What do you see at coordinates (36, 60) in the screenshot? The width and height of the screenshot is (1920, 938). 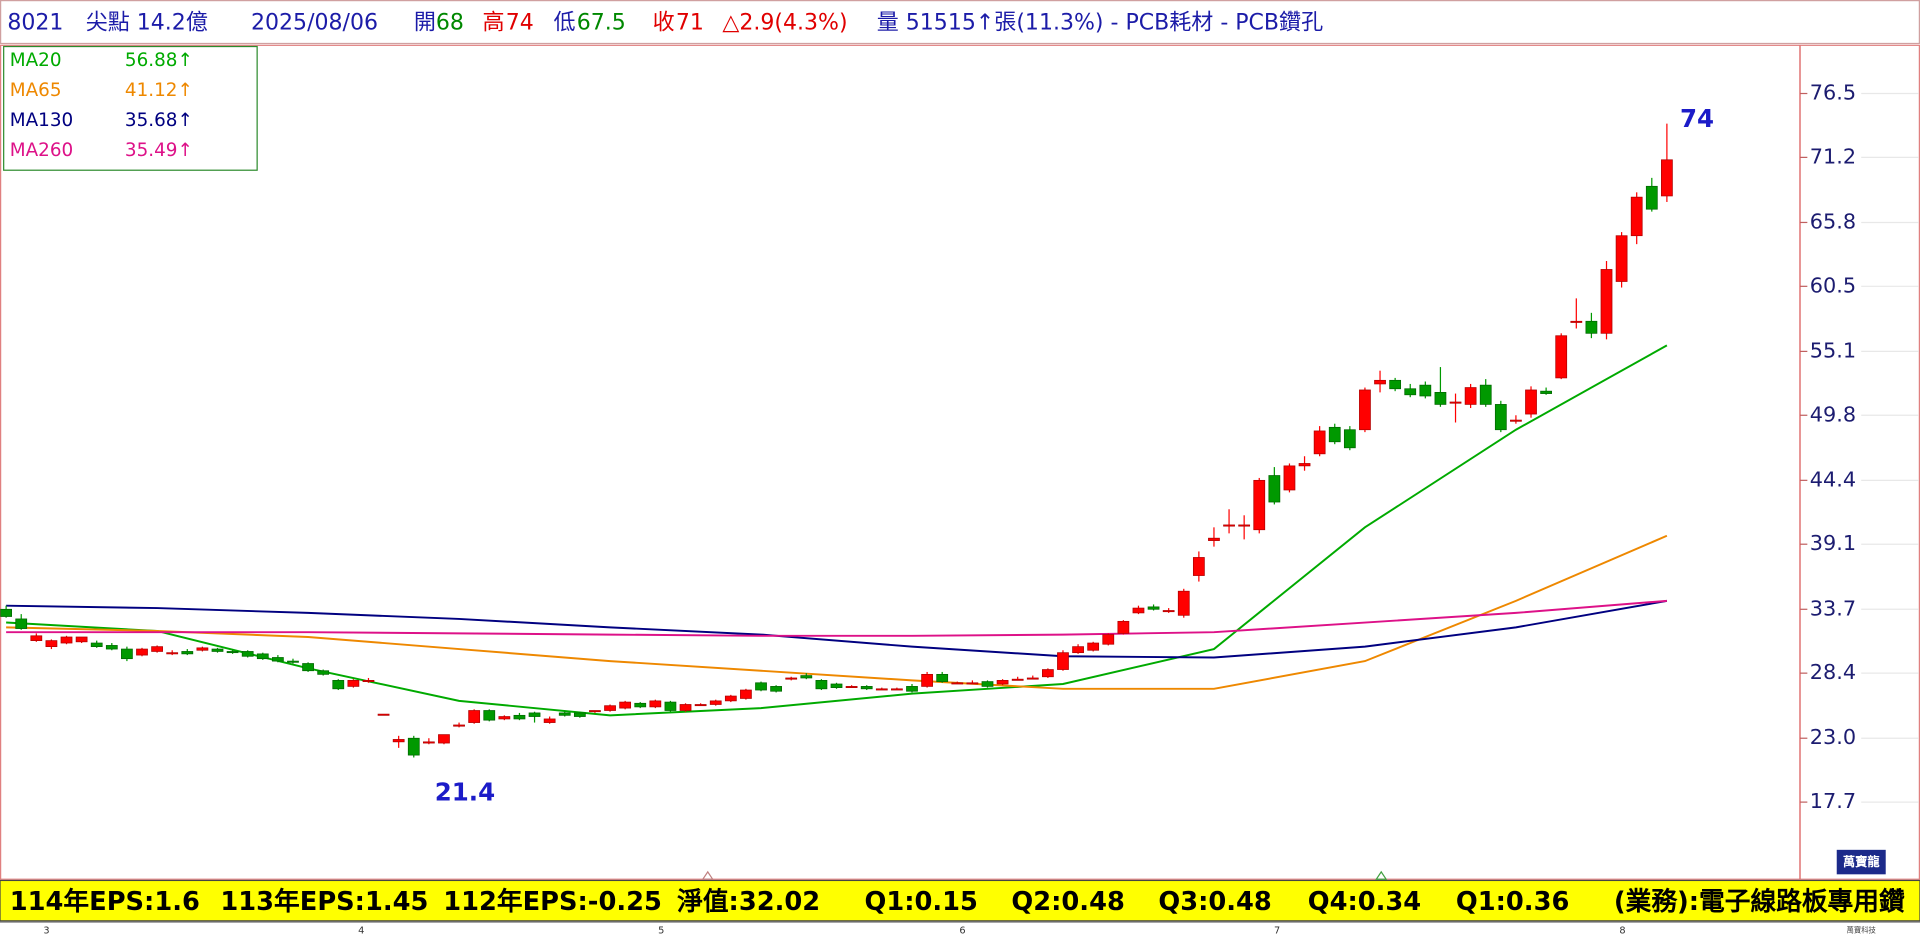 I see `legend-name: MA20` at bounding box center [36, 60].